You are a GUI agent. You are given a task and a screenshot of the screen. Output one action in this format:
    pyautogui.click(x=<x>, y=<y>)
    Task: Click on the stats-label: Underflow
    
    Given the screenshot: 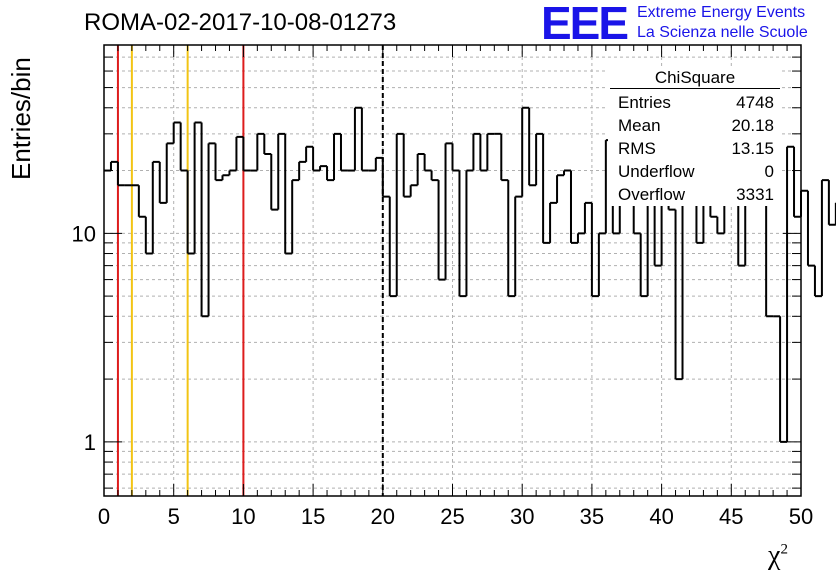 What is the action you would take?
    pyautogui.click(x=656, y=171)
    